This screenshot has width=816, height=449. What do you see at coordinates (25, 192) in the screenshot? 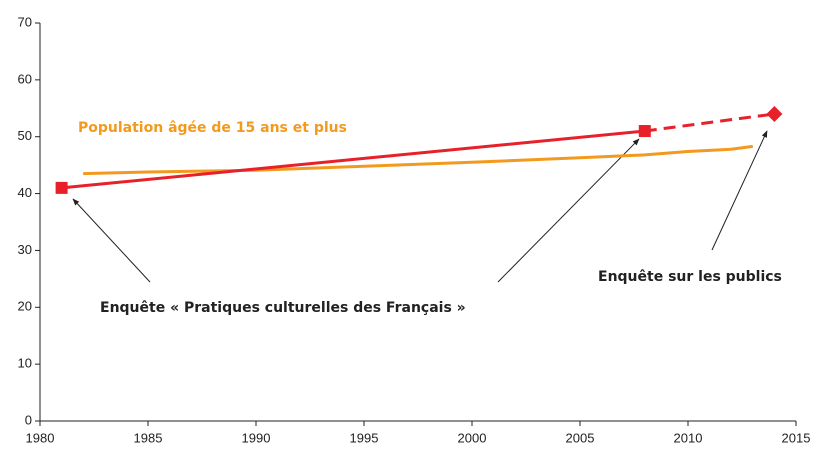
I see `y-tick-label: 40` at bounding box center [25, 192].